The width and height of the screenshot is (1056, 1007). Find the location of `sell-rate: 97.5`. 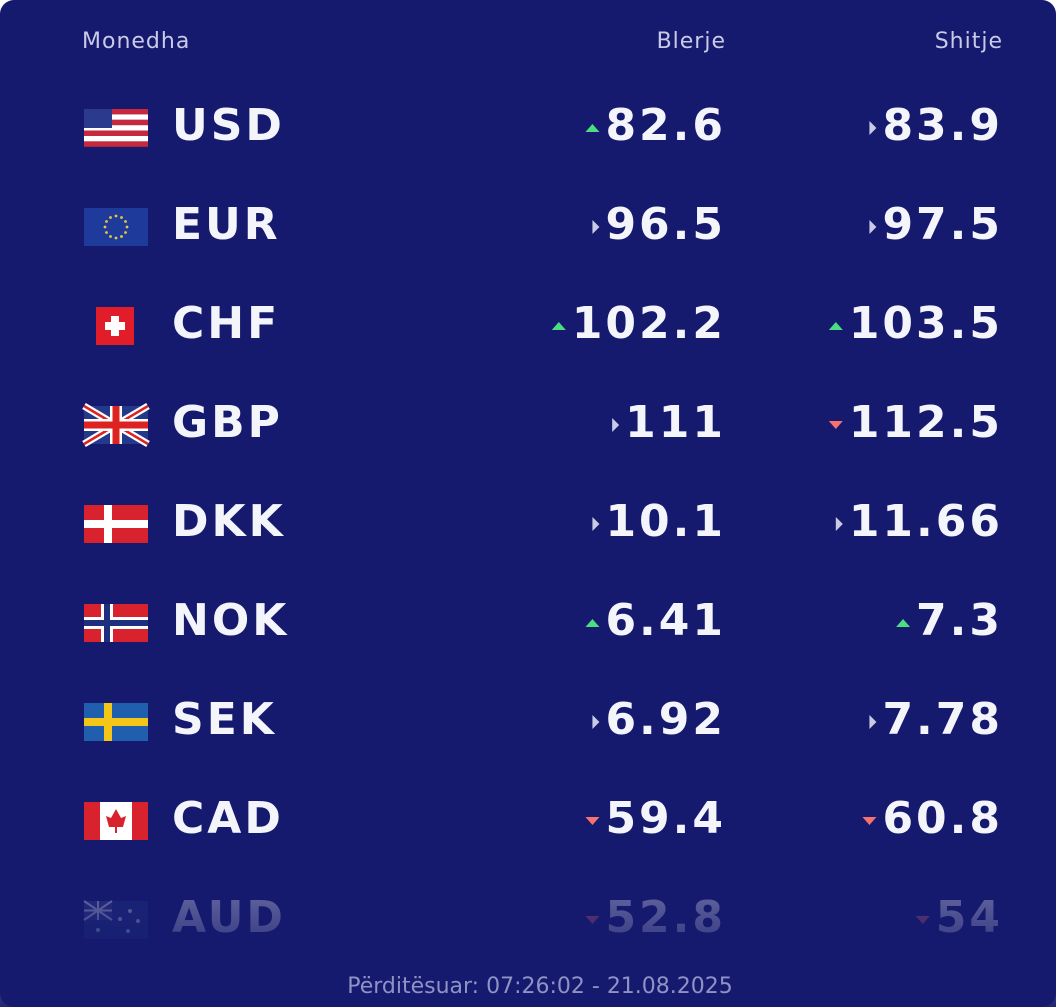

sell-rate: 97.5 is located at coordinates (942, 224).